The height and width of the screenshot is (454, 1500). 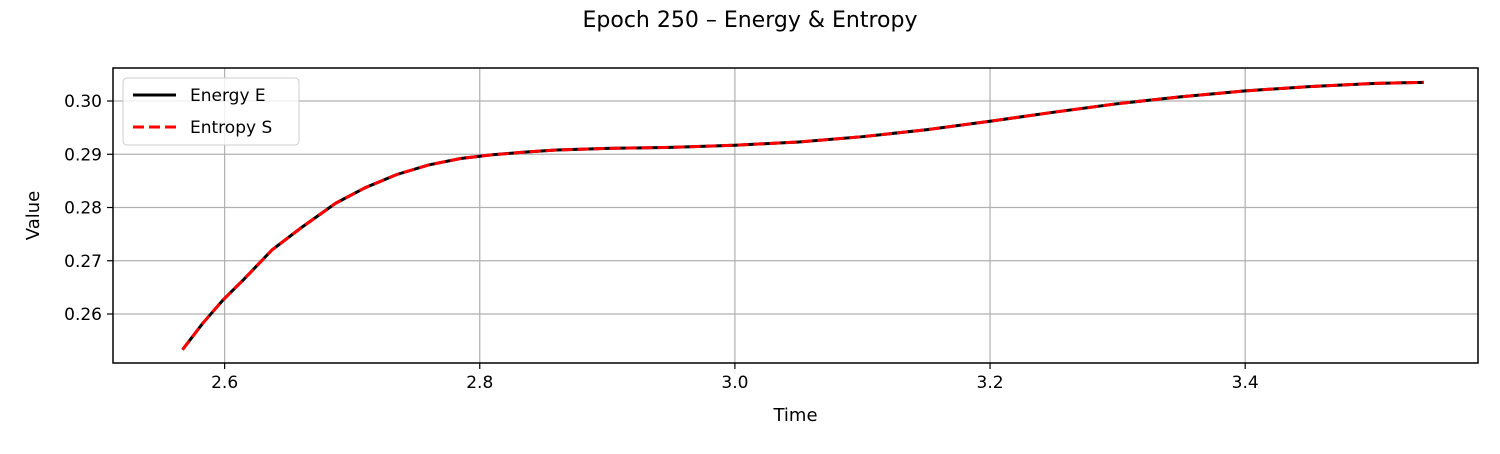 I want to click on x-tick-label: 3.2, so click(x=990, y=383).